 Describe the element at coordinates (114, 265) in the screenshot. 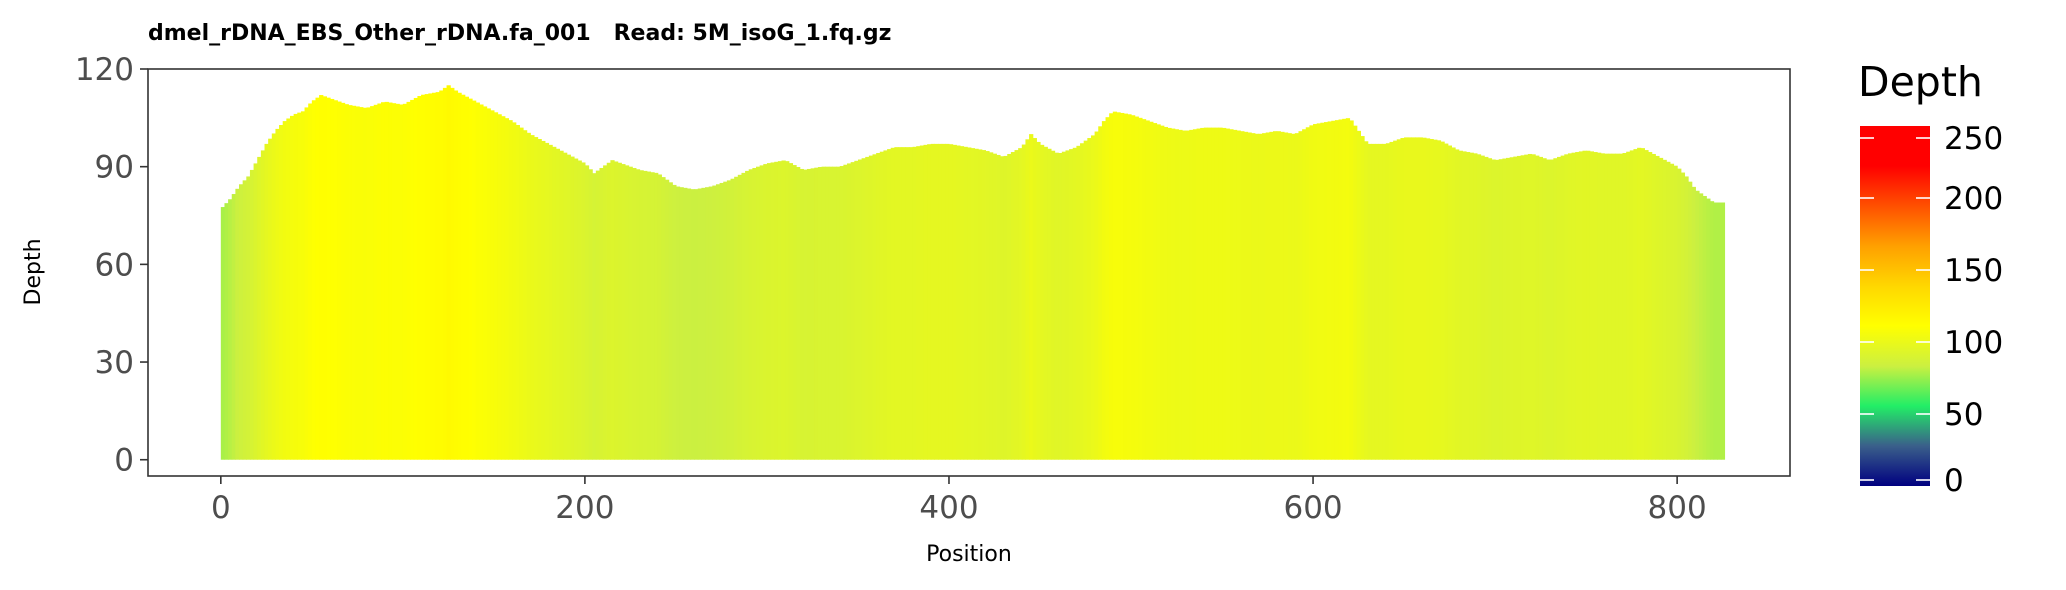

I see `y-tick-label: 60` at that location.